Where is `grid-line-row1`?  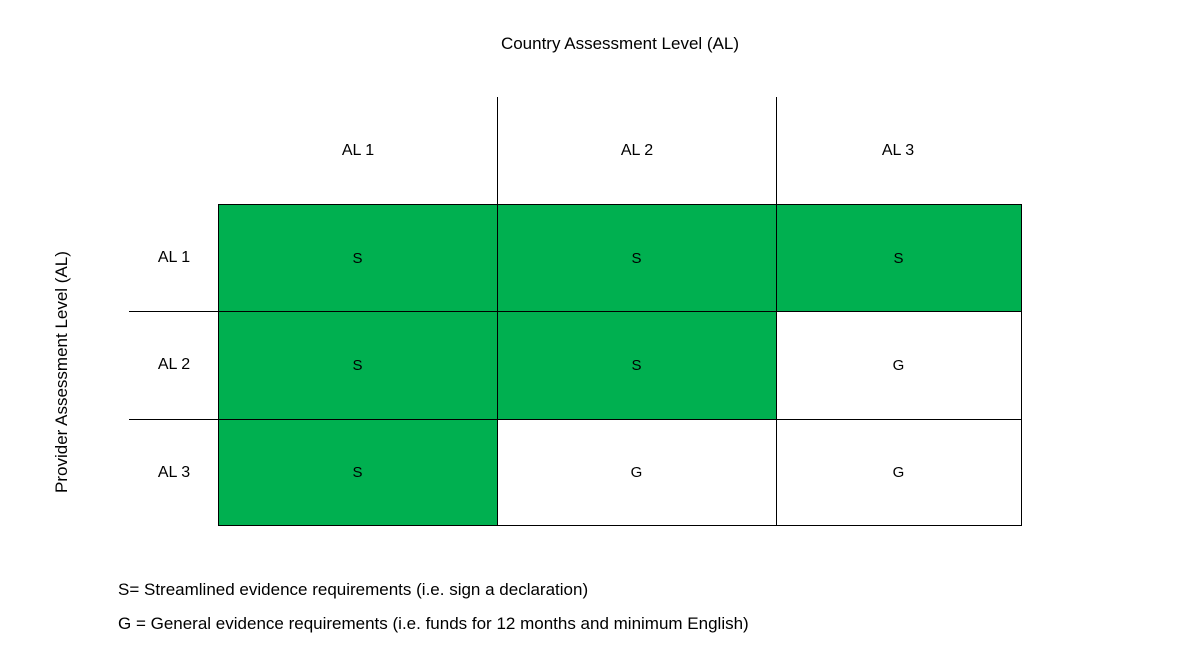 grid-line-row1 is located at coordinates (575, 311).